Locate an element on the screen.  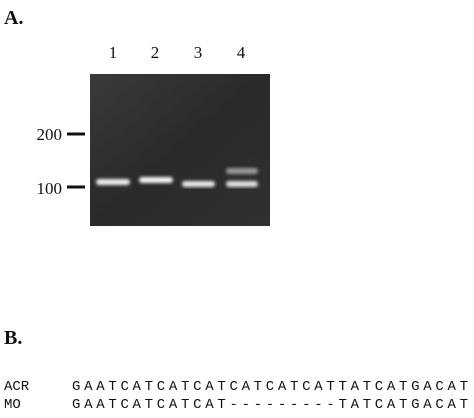
sequence: GAATCATCATCAT---------TATCATGACAT is located at coordinates (270, 405).